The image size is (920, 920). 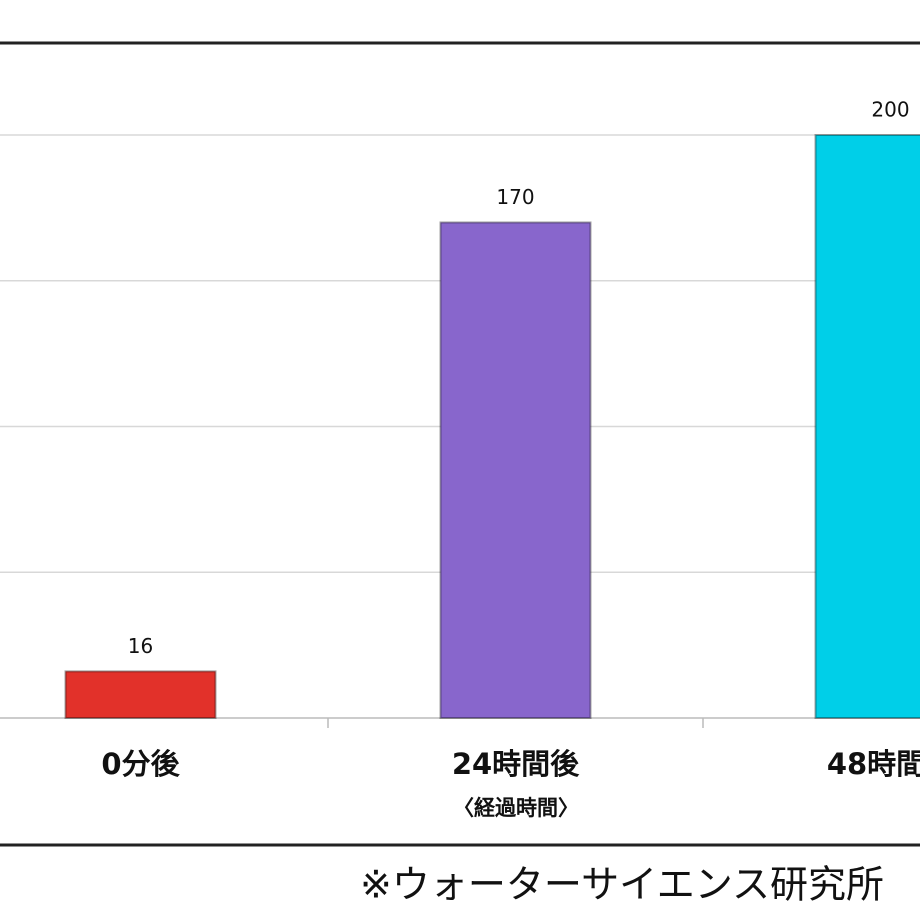 What do you see at coordinates (515, 197) in the screenshot?
I see `value-label: 170` at bounding box center [515, 197].